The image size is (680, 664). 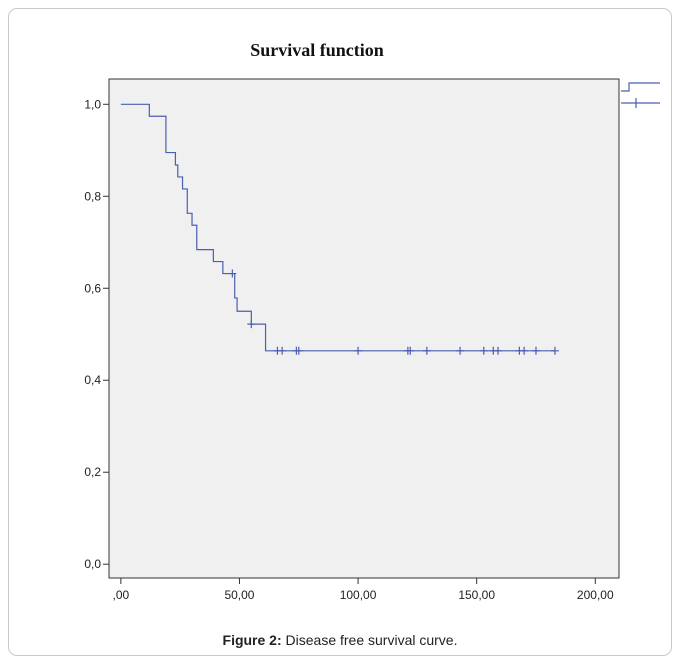 I want to click on x-axis: ,00 50,00 100,00 150,00 200,00, so click(x=363, y=590).